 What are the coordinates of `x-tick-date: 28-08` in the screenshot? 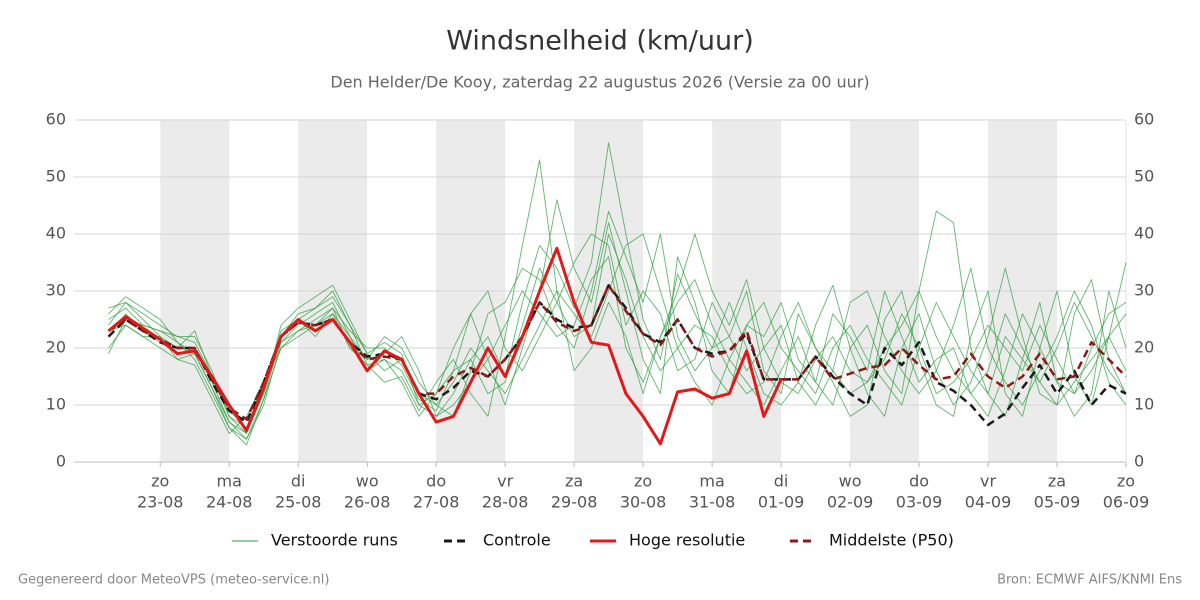 It's located at (505, 502).